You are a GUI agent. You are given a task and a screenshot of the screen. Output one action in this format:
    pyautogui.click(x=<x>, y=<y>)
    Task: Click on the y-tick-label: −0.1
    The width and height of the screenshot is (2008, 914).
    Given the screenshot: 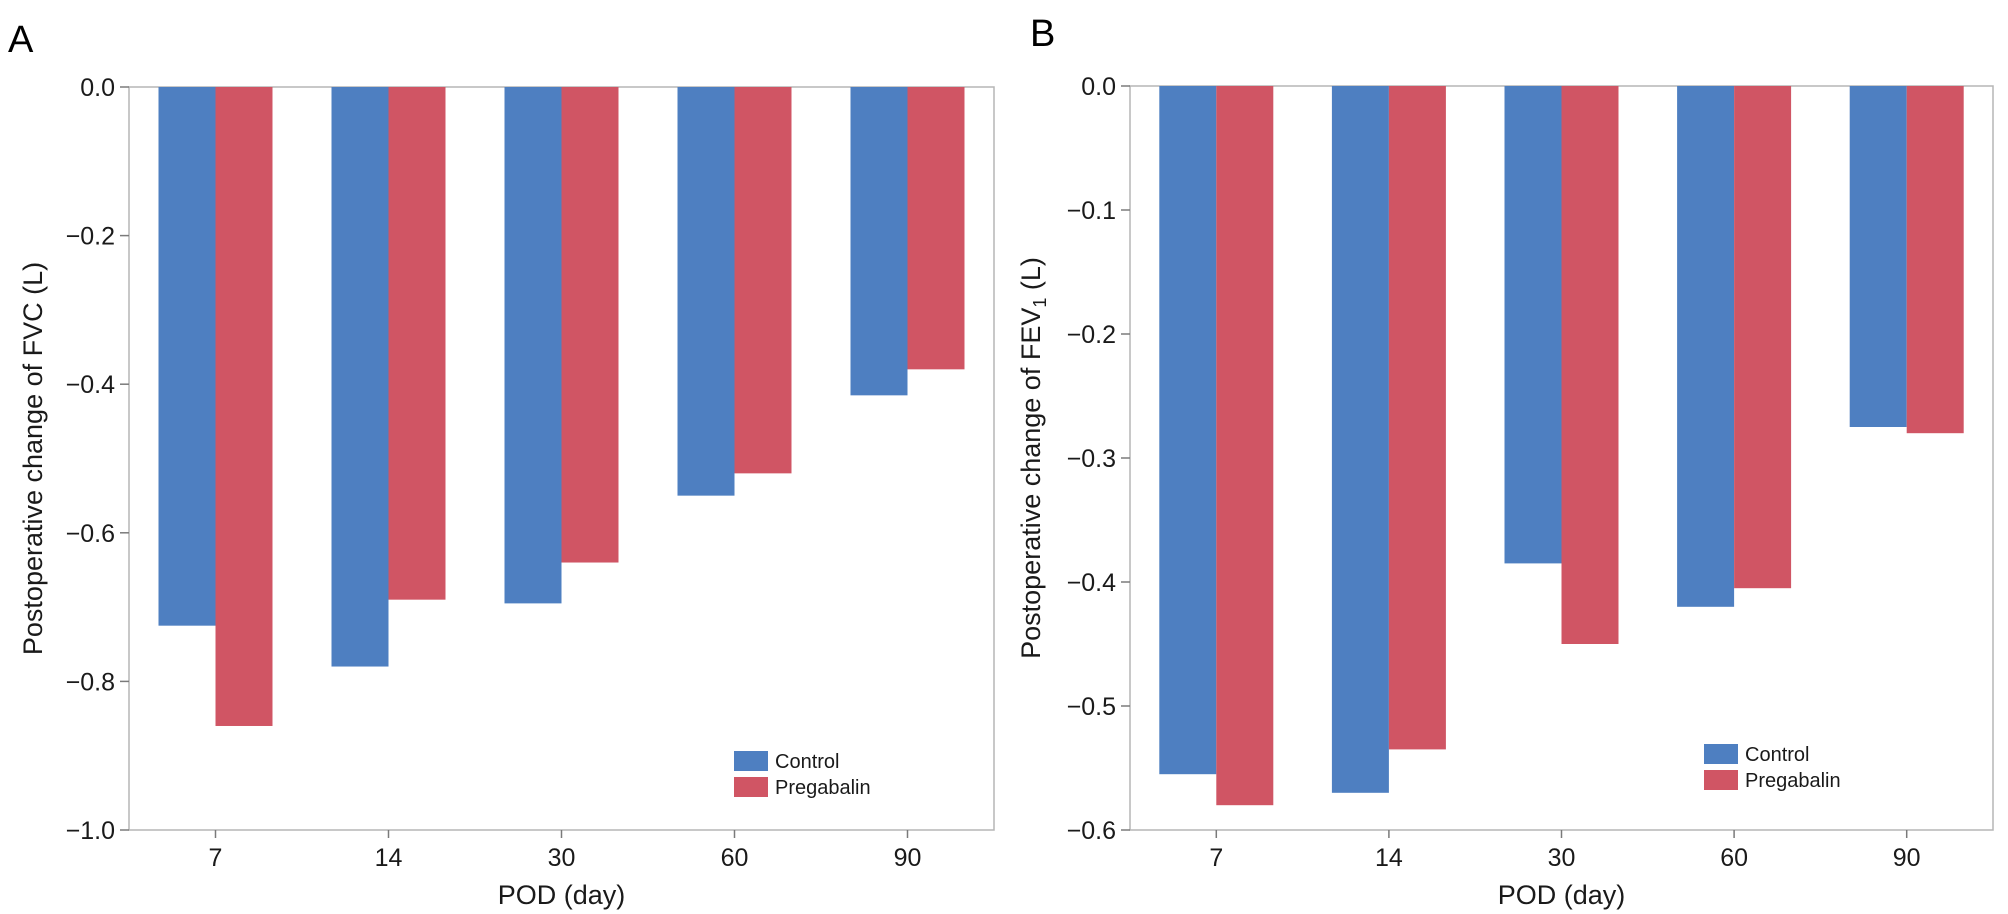 What is the action you would take?
    pyautogui.click(x=1091, y=211)
    